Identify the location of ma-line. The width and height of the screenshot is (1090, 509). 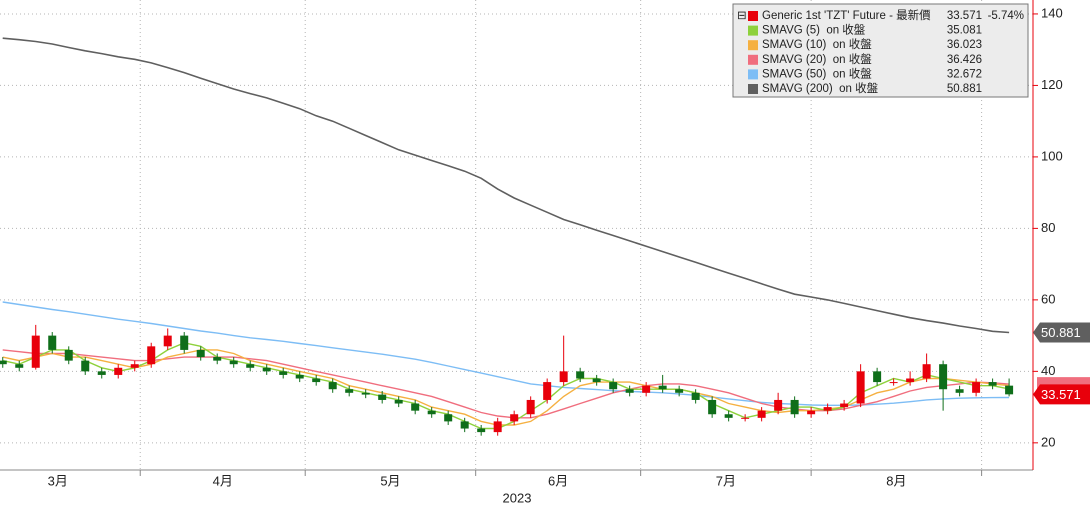
(506, 384).